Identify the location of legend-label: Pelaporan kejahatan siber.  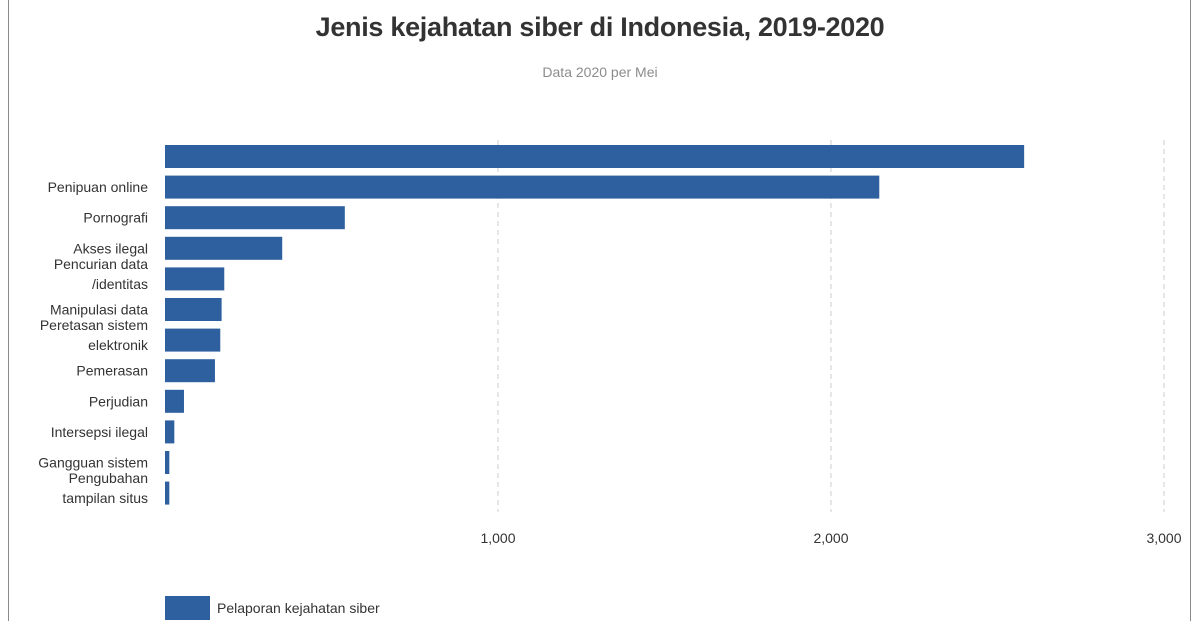
(298, 608).